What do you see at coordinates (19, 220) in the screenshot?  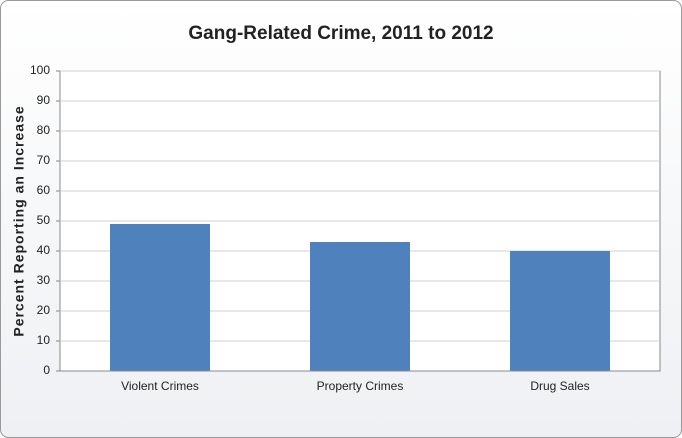 I see `y-axis-label: Percent Reporting an Increase` at bounding box center [19, 220].